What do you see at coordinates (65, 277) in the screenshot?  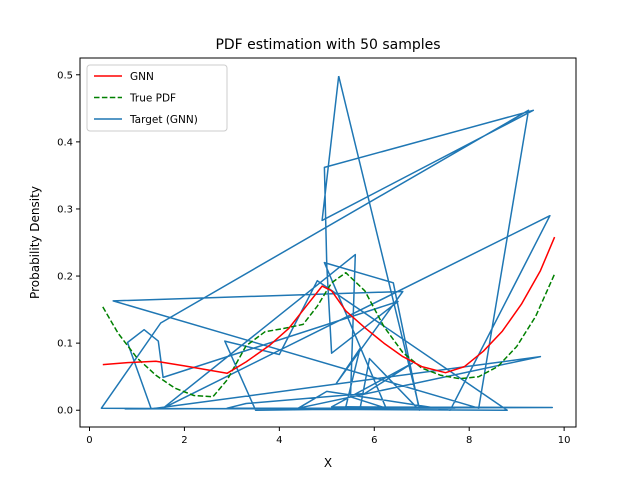 I see `y-tick-label: 0.2` at bounding box center [65, 277].